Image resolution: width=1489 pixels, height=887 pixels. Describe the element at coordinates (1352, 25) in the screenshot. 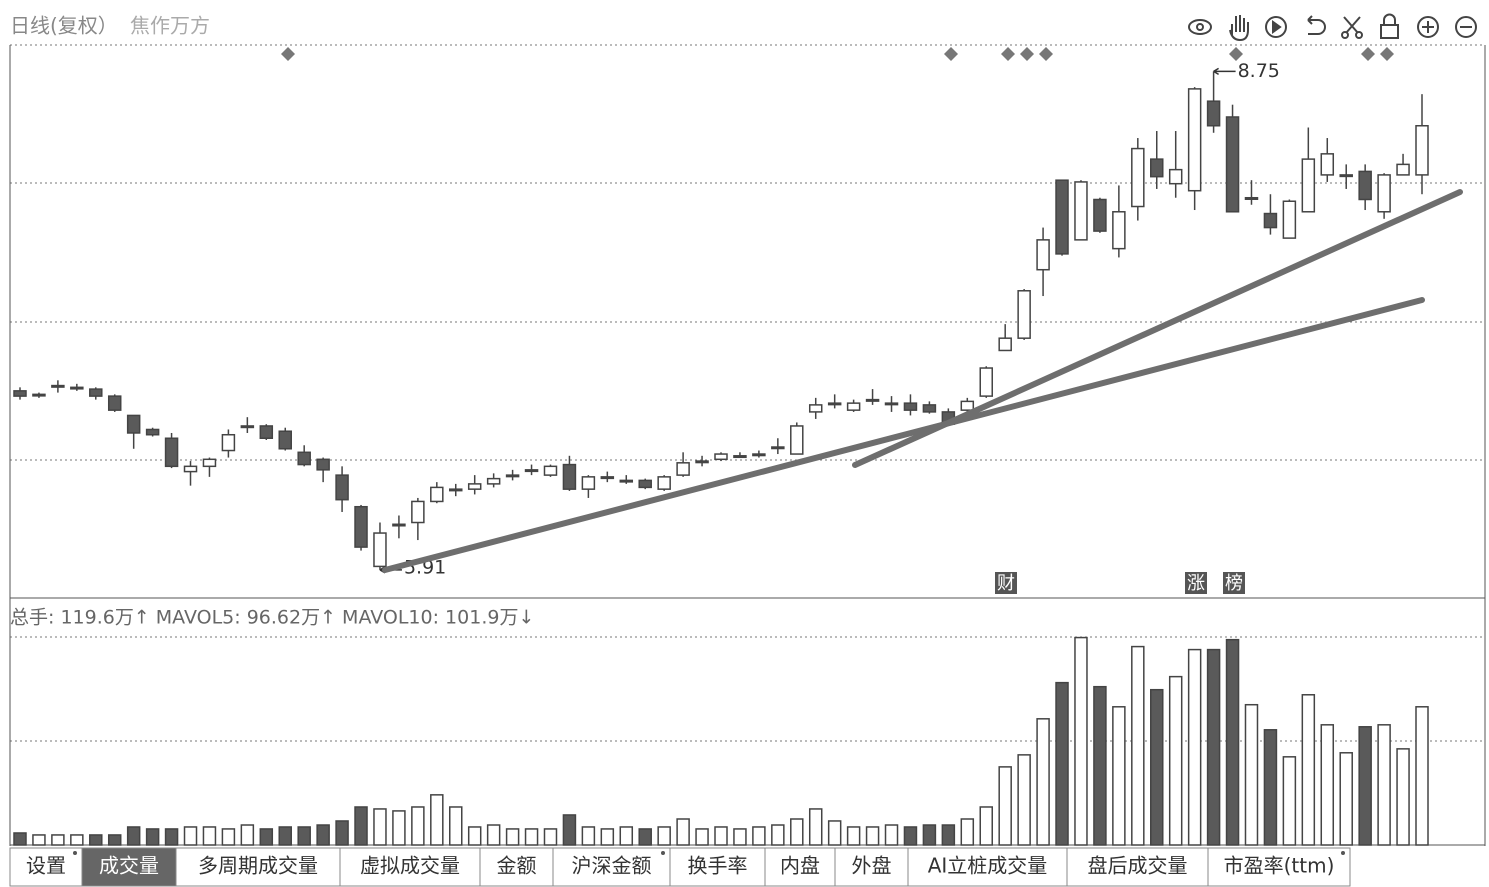

I see `cut-icon` at that location.